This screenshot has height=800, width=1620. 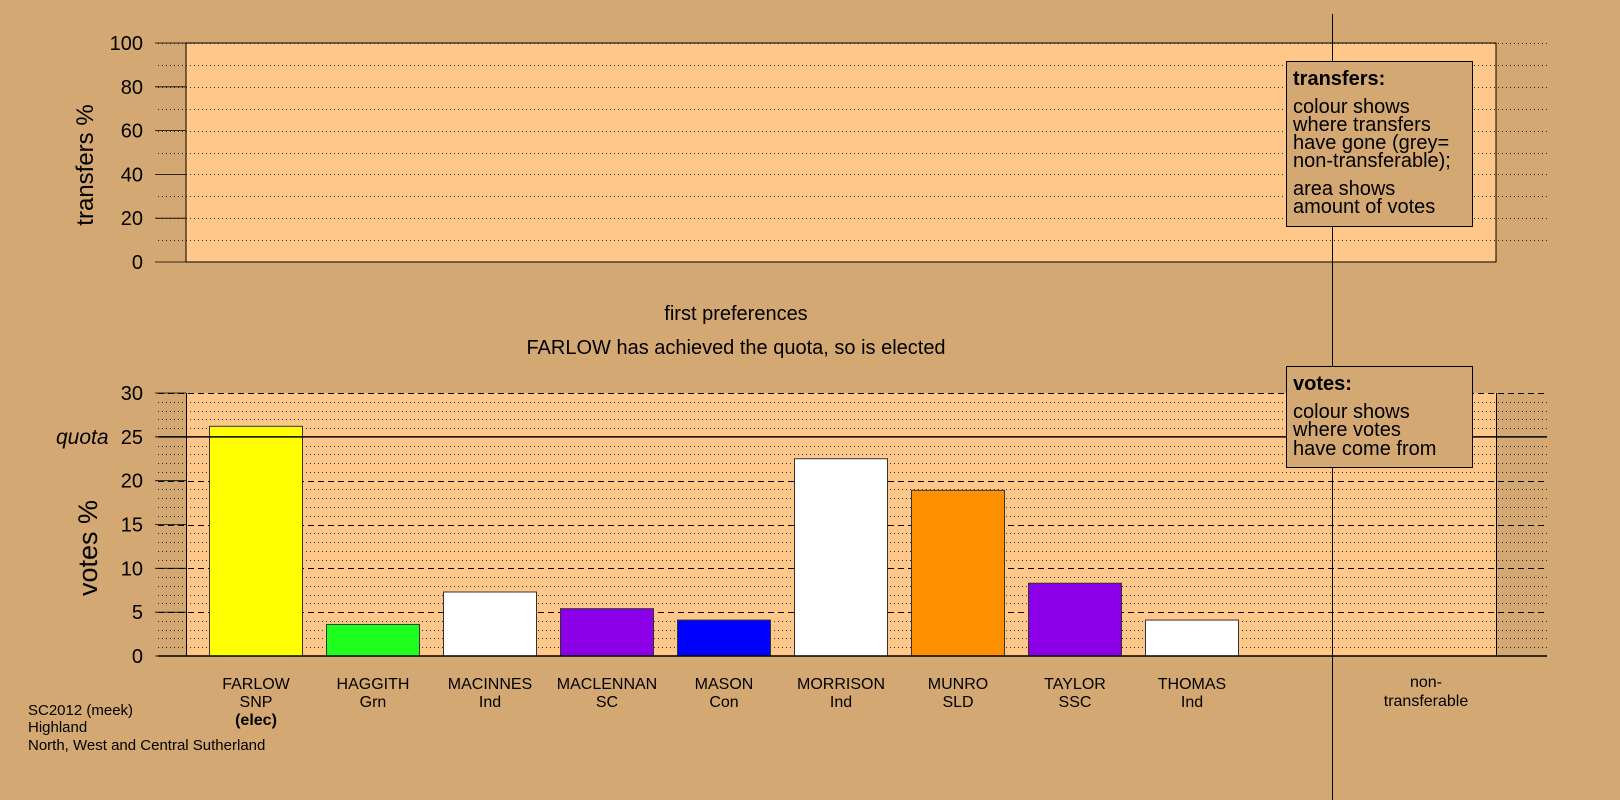 What do you see at coordinates (57, 727) in the screenshot?
I see `footer-line: Highland` at bounding box center [57, 727].